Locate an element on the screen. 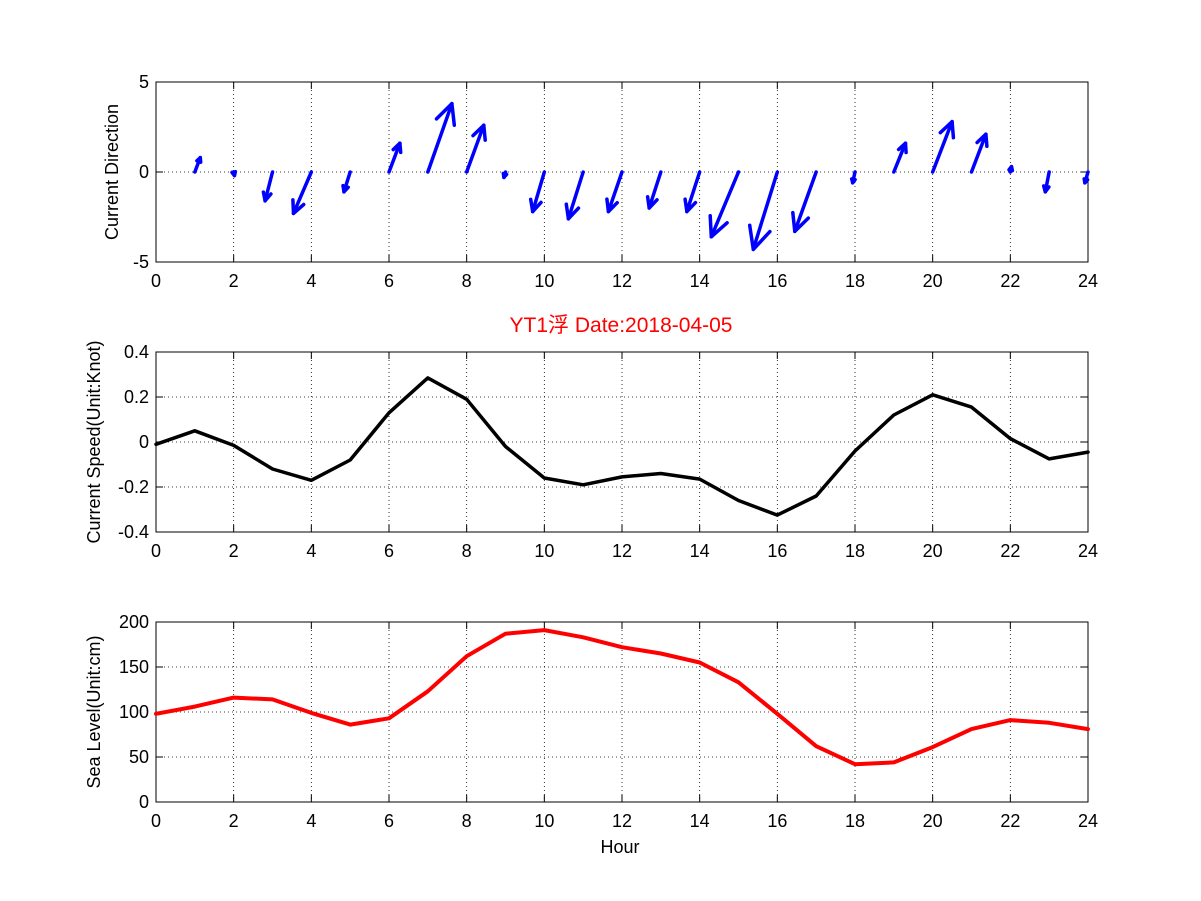  y-tick-label: 200 is located at coordinates (134, 622).